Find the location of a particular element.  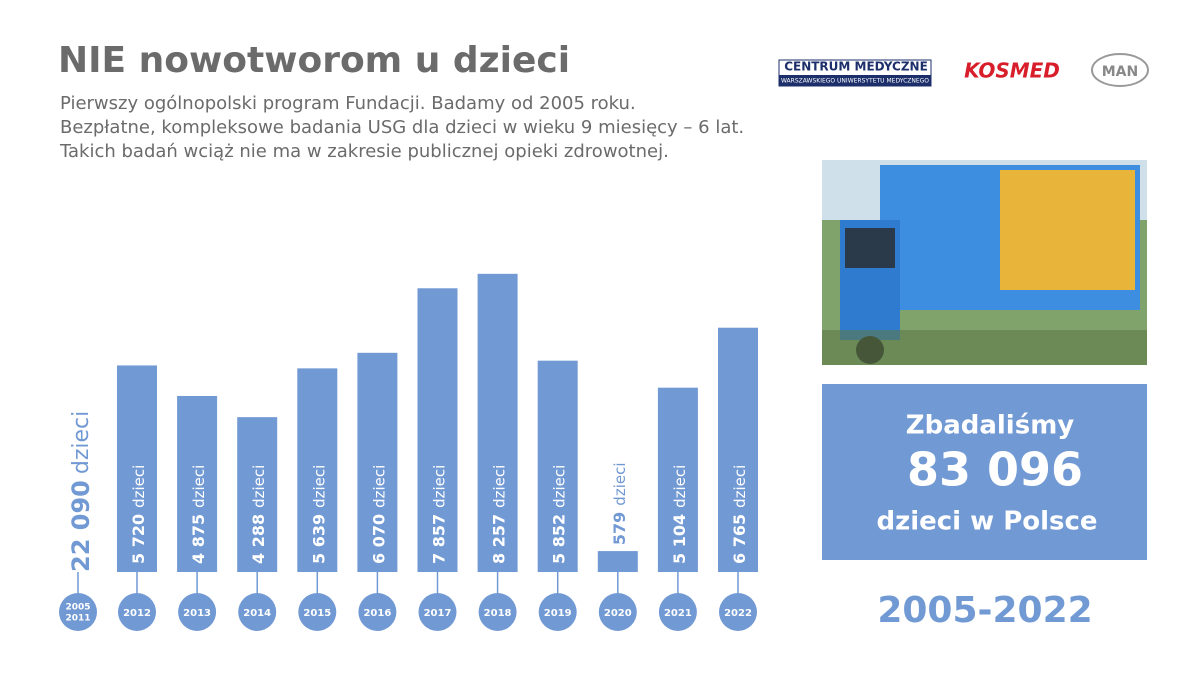

x-tick-label: 2012 is located at coordinates (137, 613).